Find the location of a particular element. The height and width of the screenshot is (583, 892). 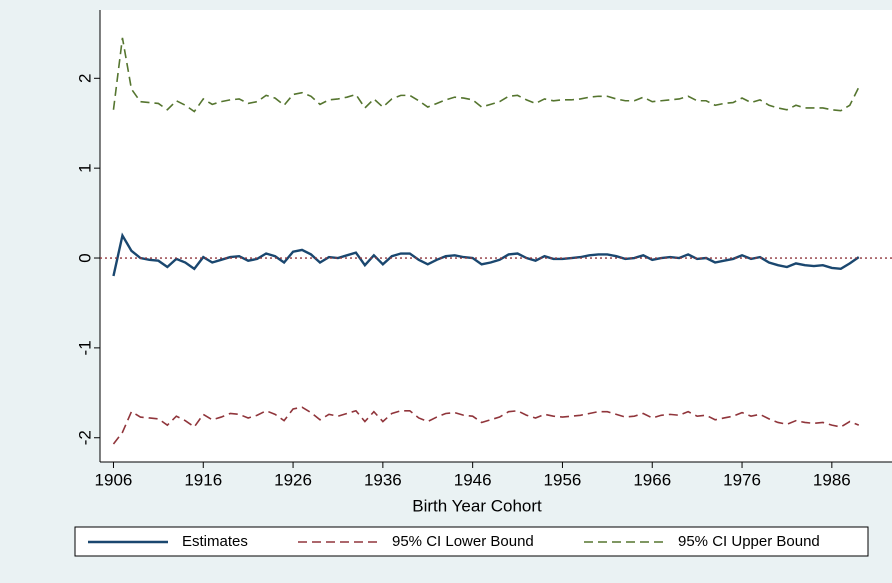

x-tick-label: 1986 is located at coordinates (832, 479).